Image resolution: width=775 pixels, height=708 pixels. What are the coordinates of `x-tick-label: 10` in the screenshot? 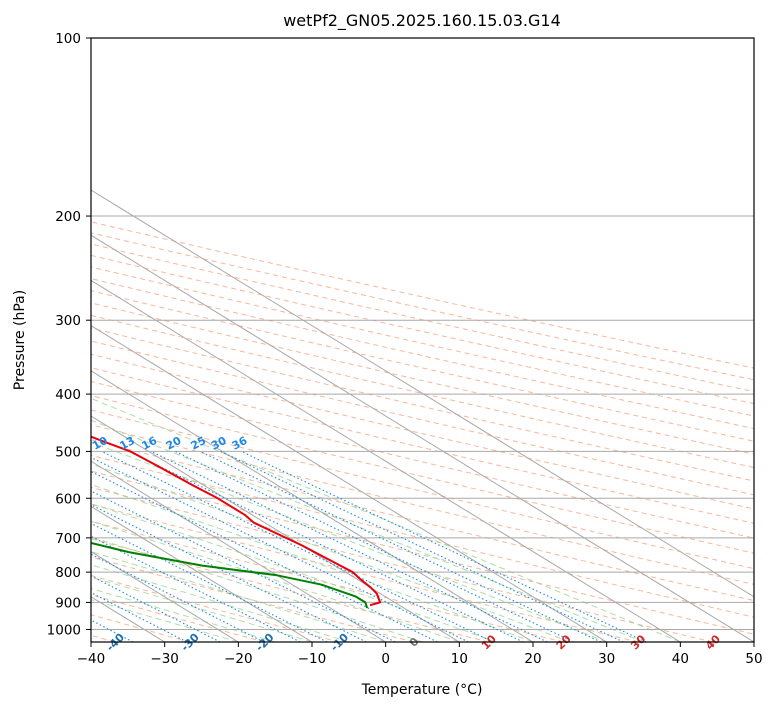 It's located at (459, 659).